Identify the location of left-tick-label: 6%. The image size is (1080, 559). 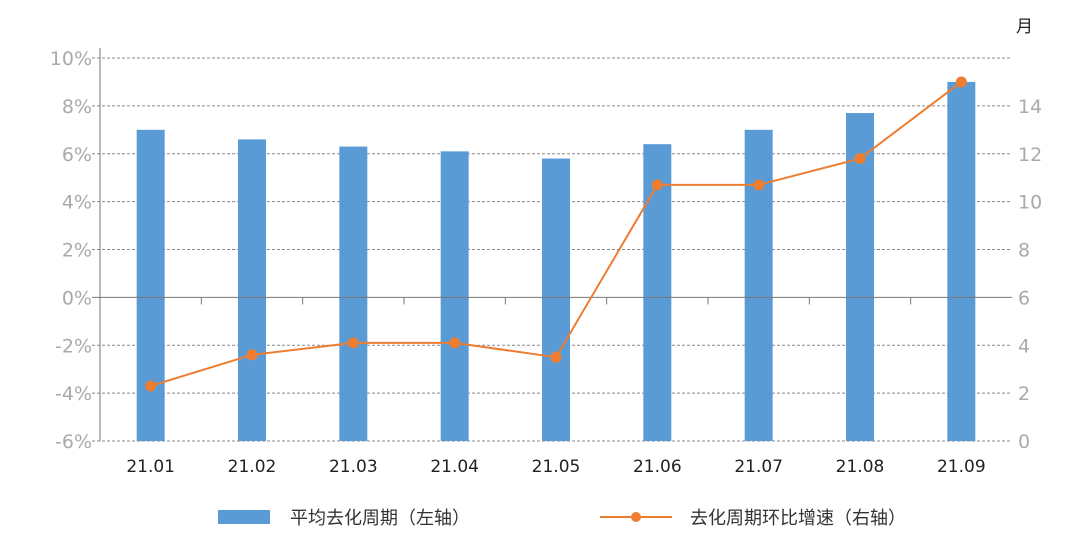
(77, 155).